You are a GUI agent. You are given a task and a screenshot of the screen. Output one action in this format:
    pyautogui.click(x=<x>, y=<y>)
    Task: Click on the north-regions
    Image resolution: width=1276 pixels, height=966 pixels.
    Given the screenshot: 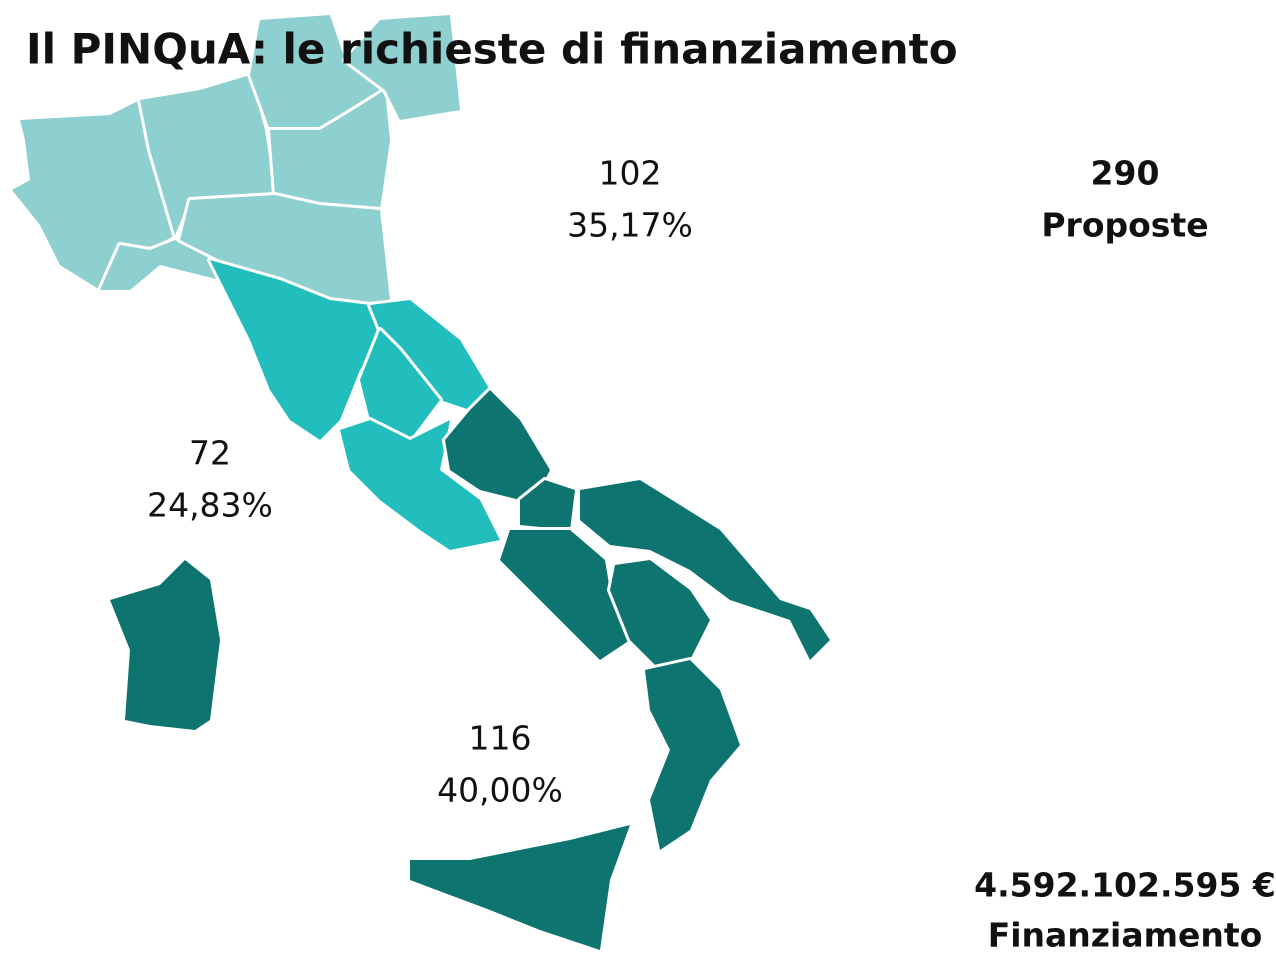 What is the action you would take?
    pyautogui.click(x=236, y=160)
    